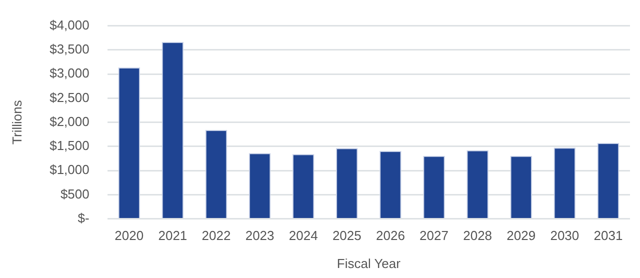 The image size is (640, 278). Describe the element at coordinates (70, 121) in the screenshot. I see `y-tick-label: $2,000` at that location.